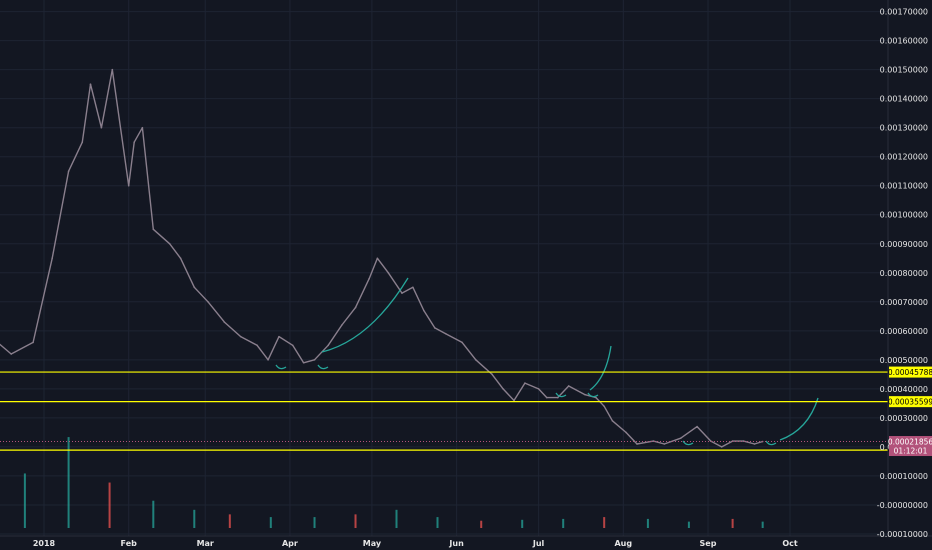 Image resolution: width=932 pixels, height=550 pixels. Describe the element at coordinates (904, 418) in the screenshot. I see `y-tick-label: 0.00030000` at that location.